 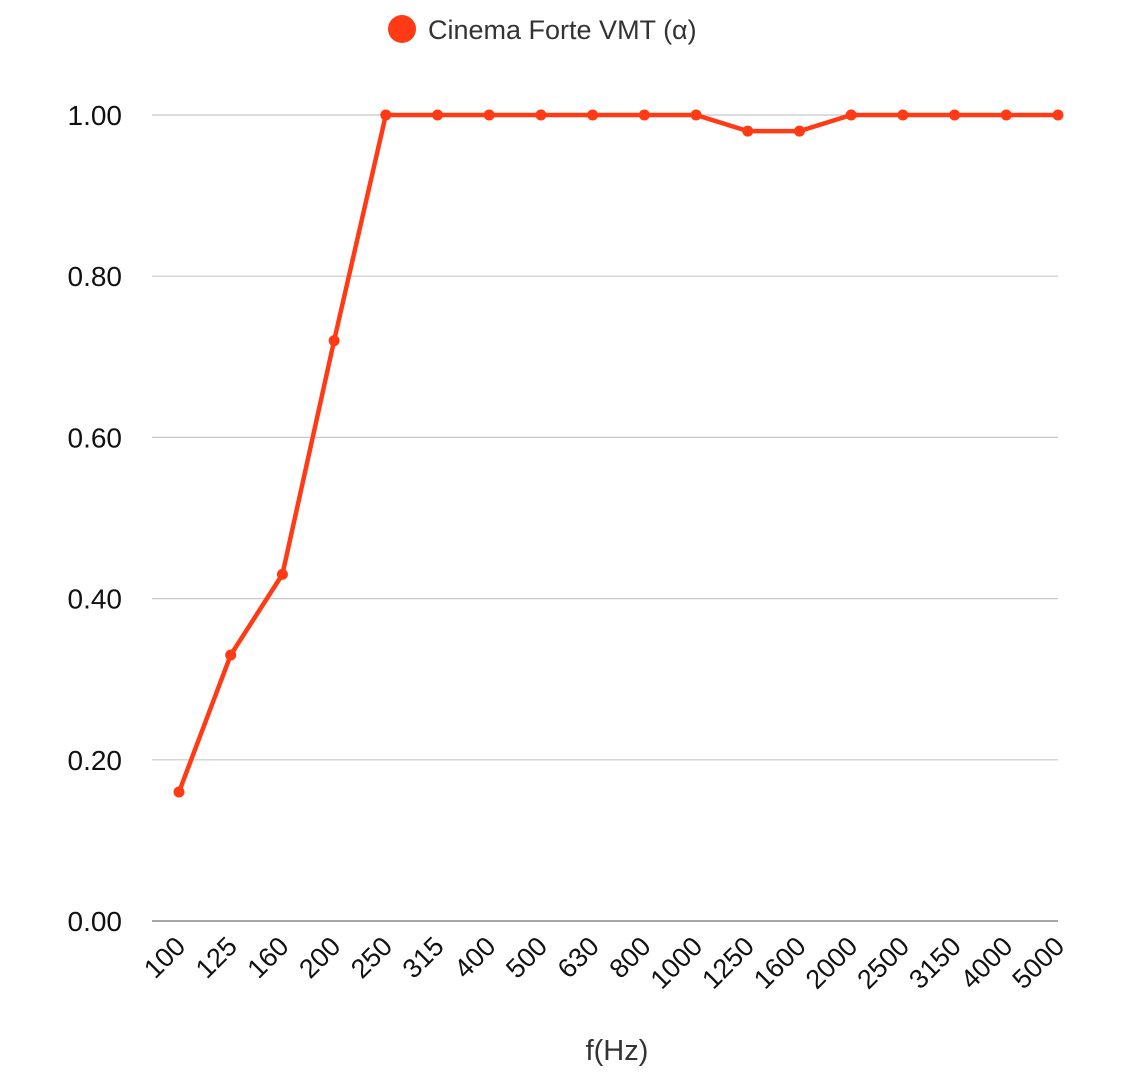 What do you see at coordinates (95, 760) in the screenshot?
I see `y-tick-label: 0.20` at bounding box center [95, 760].